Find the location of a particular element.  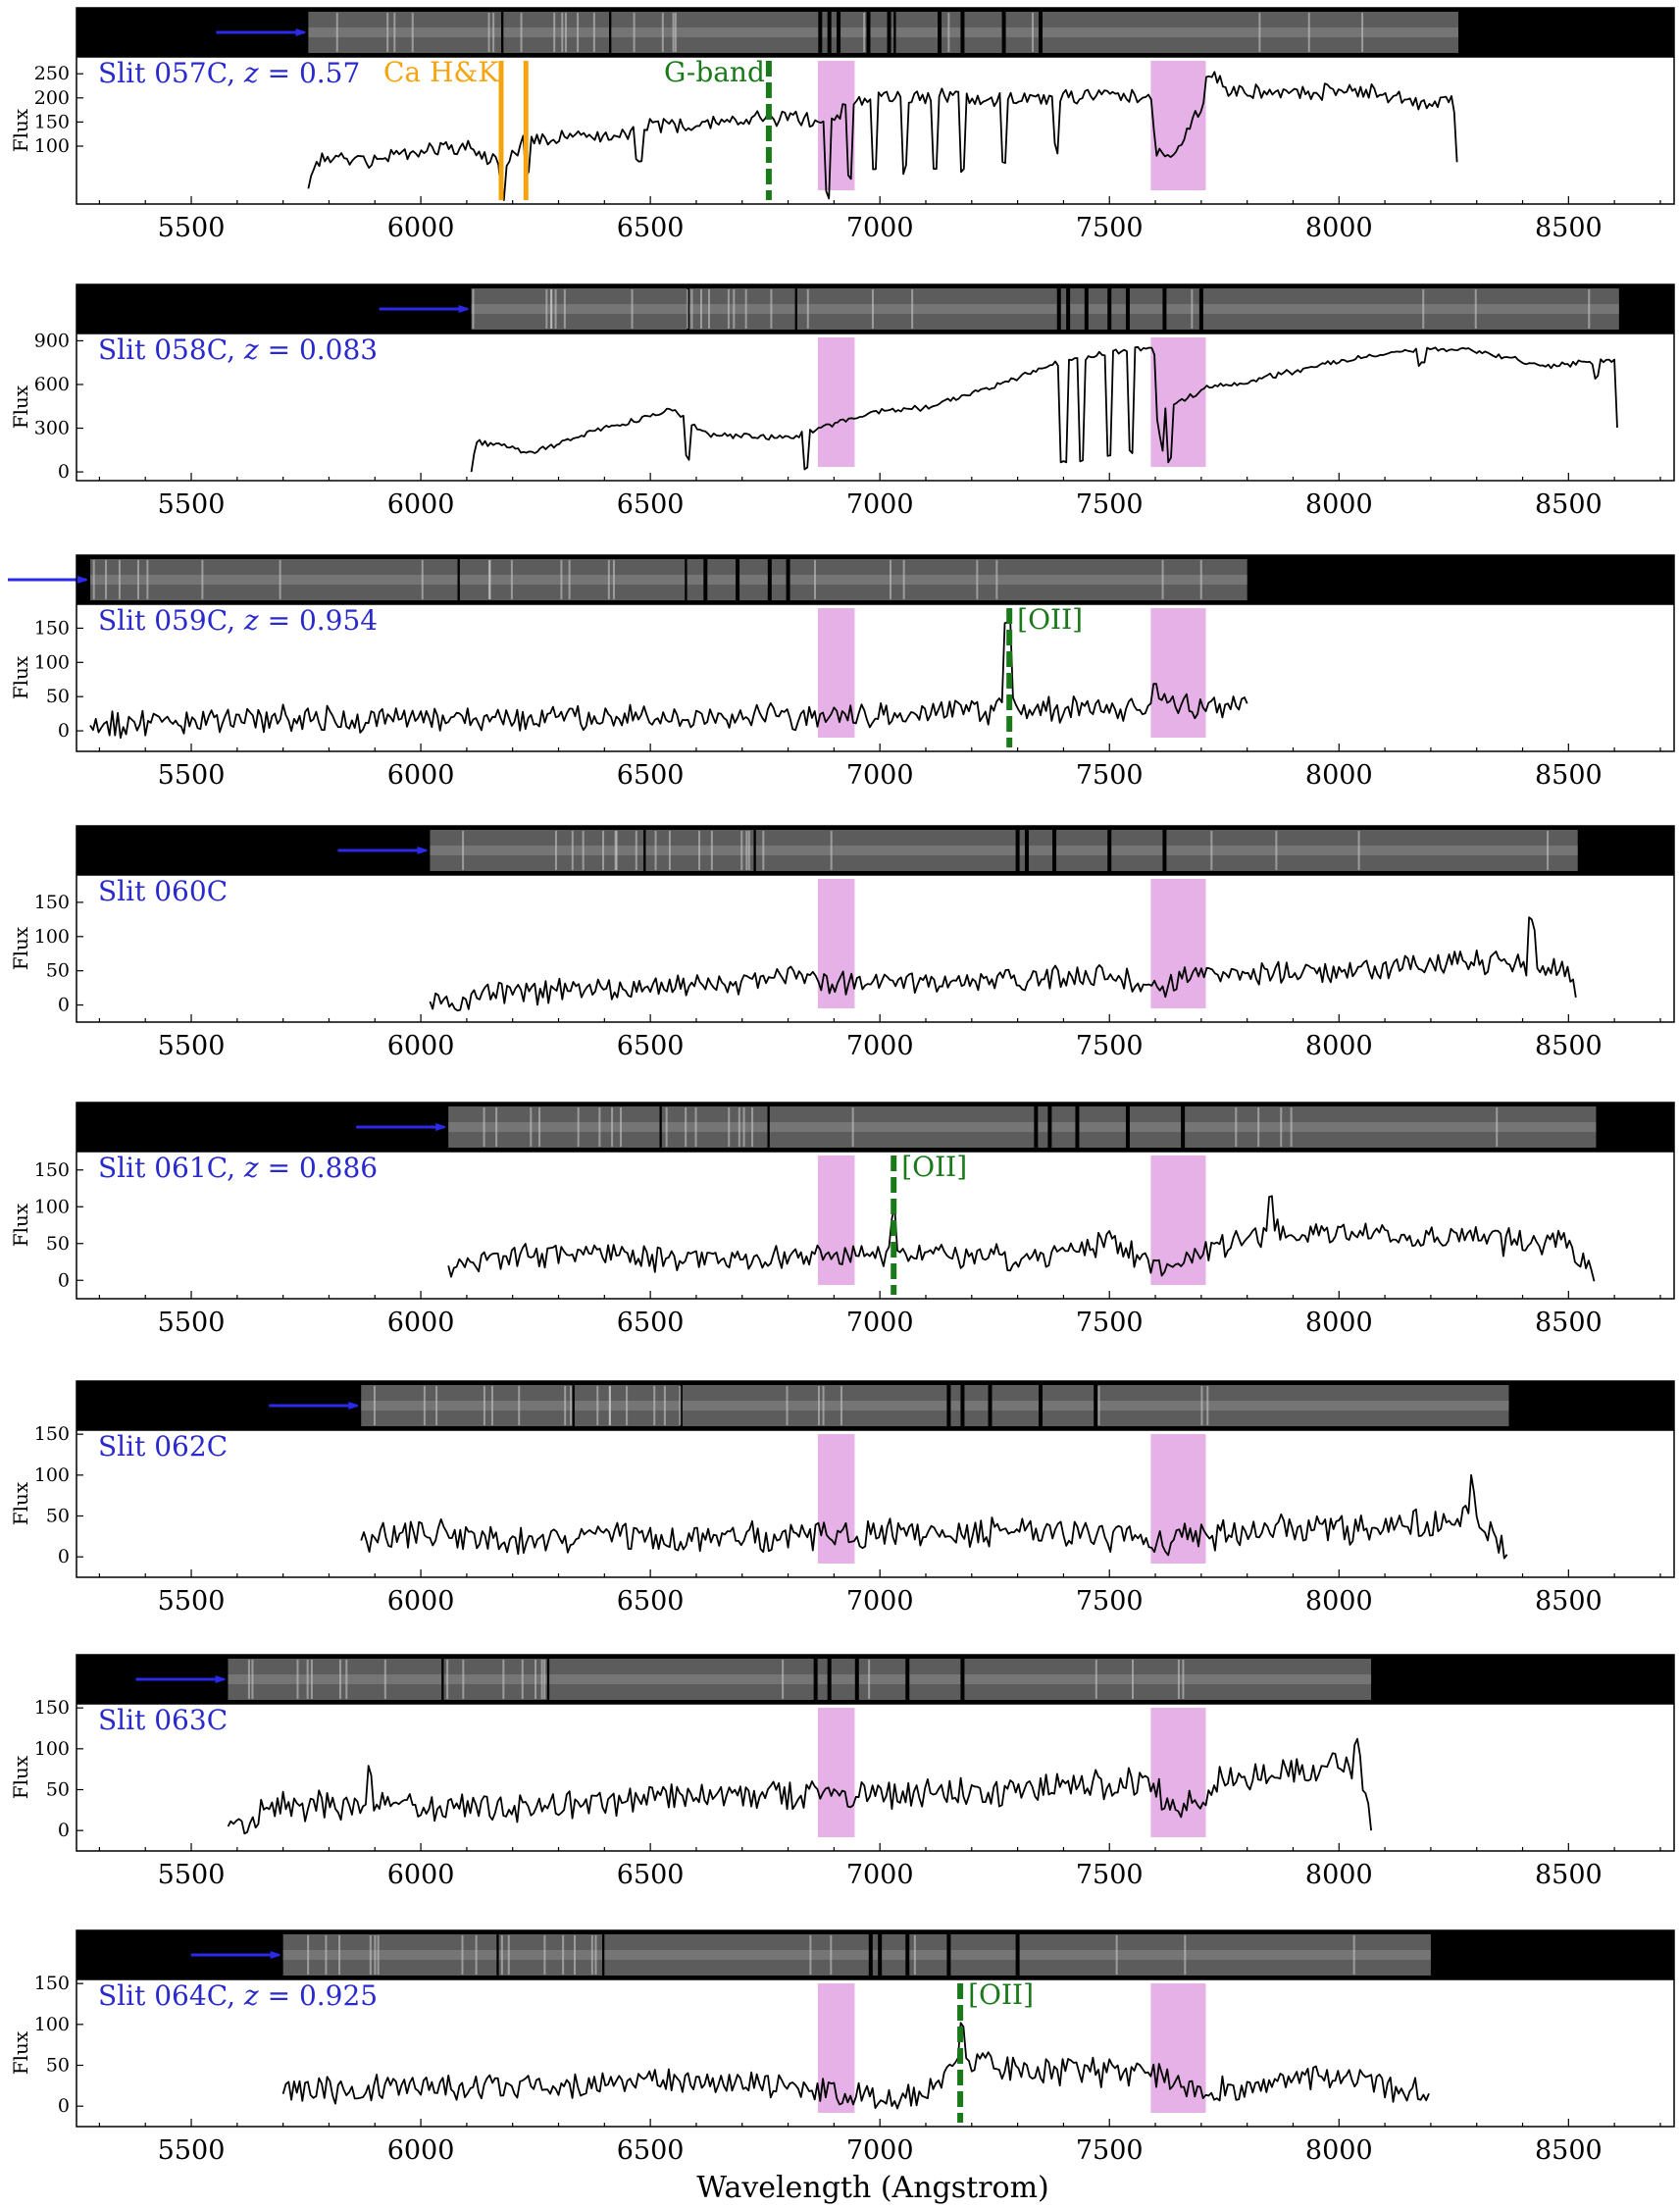

y-tick-label: 250 is located at coordinates (52, 73).